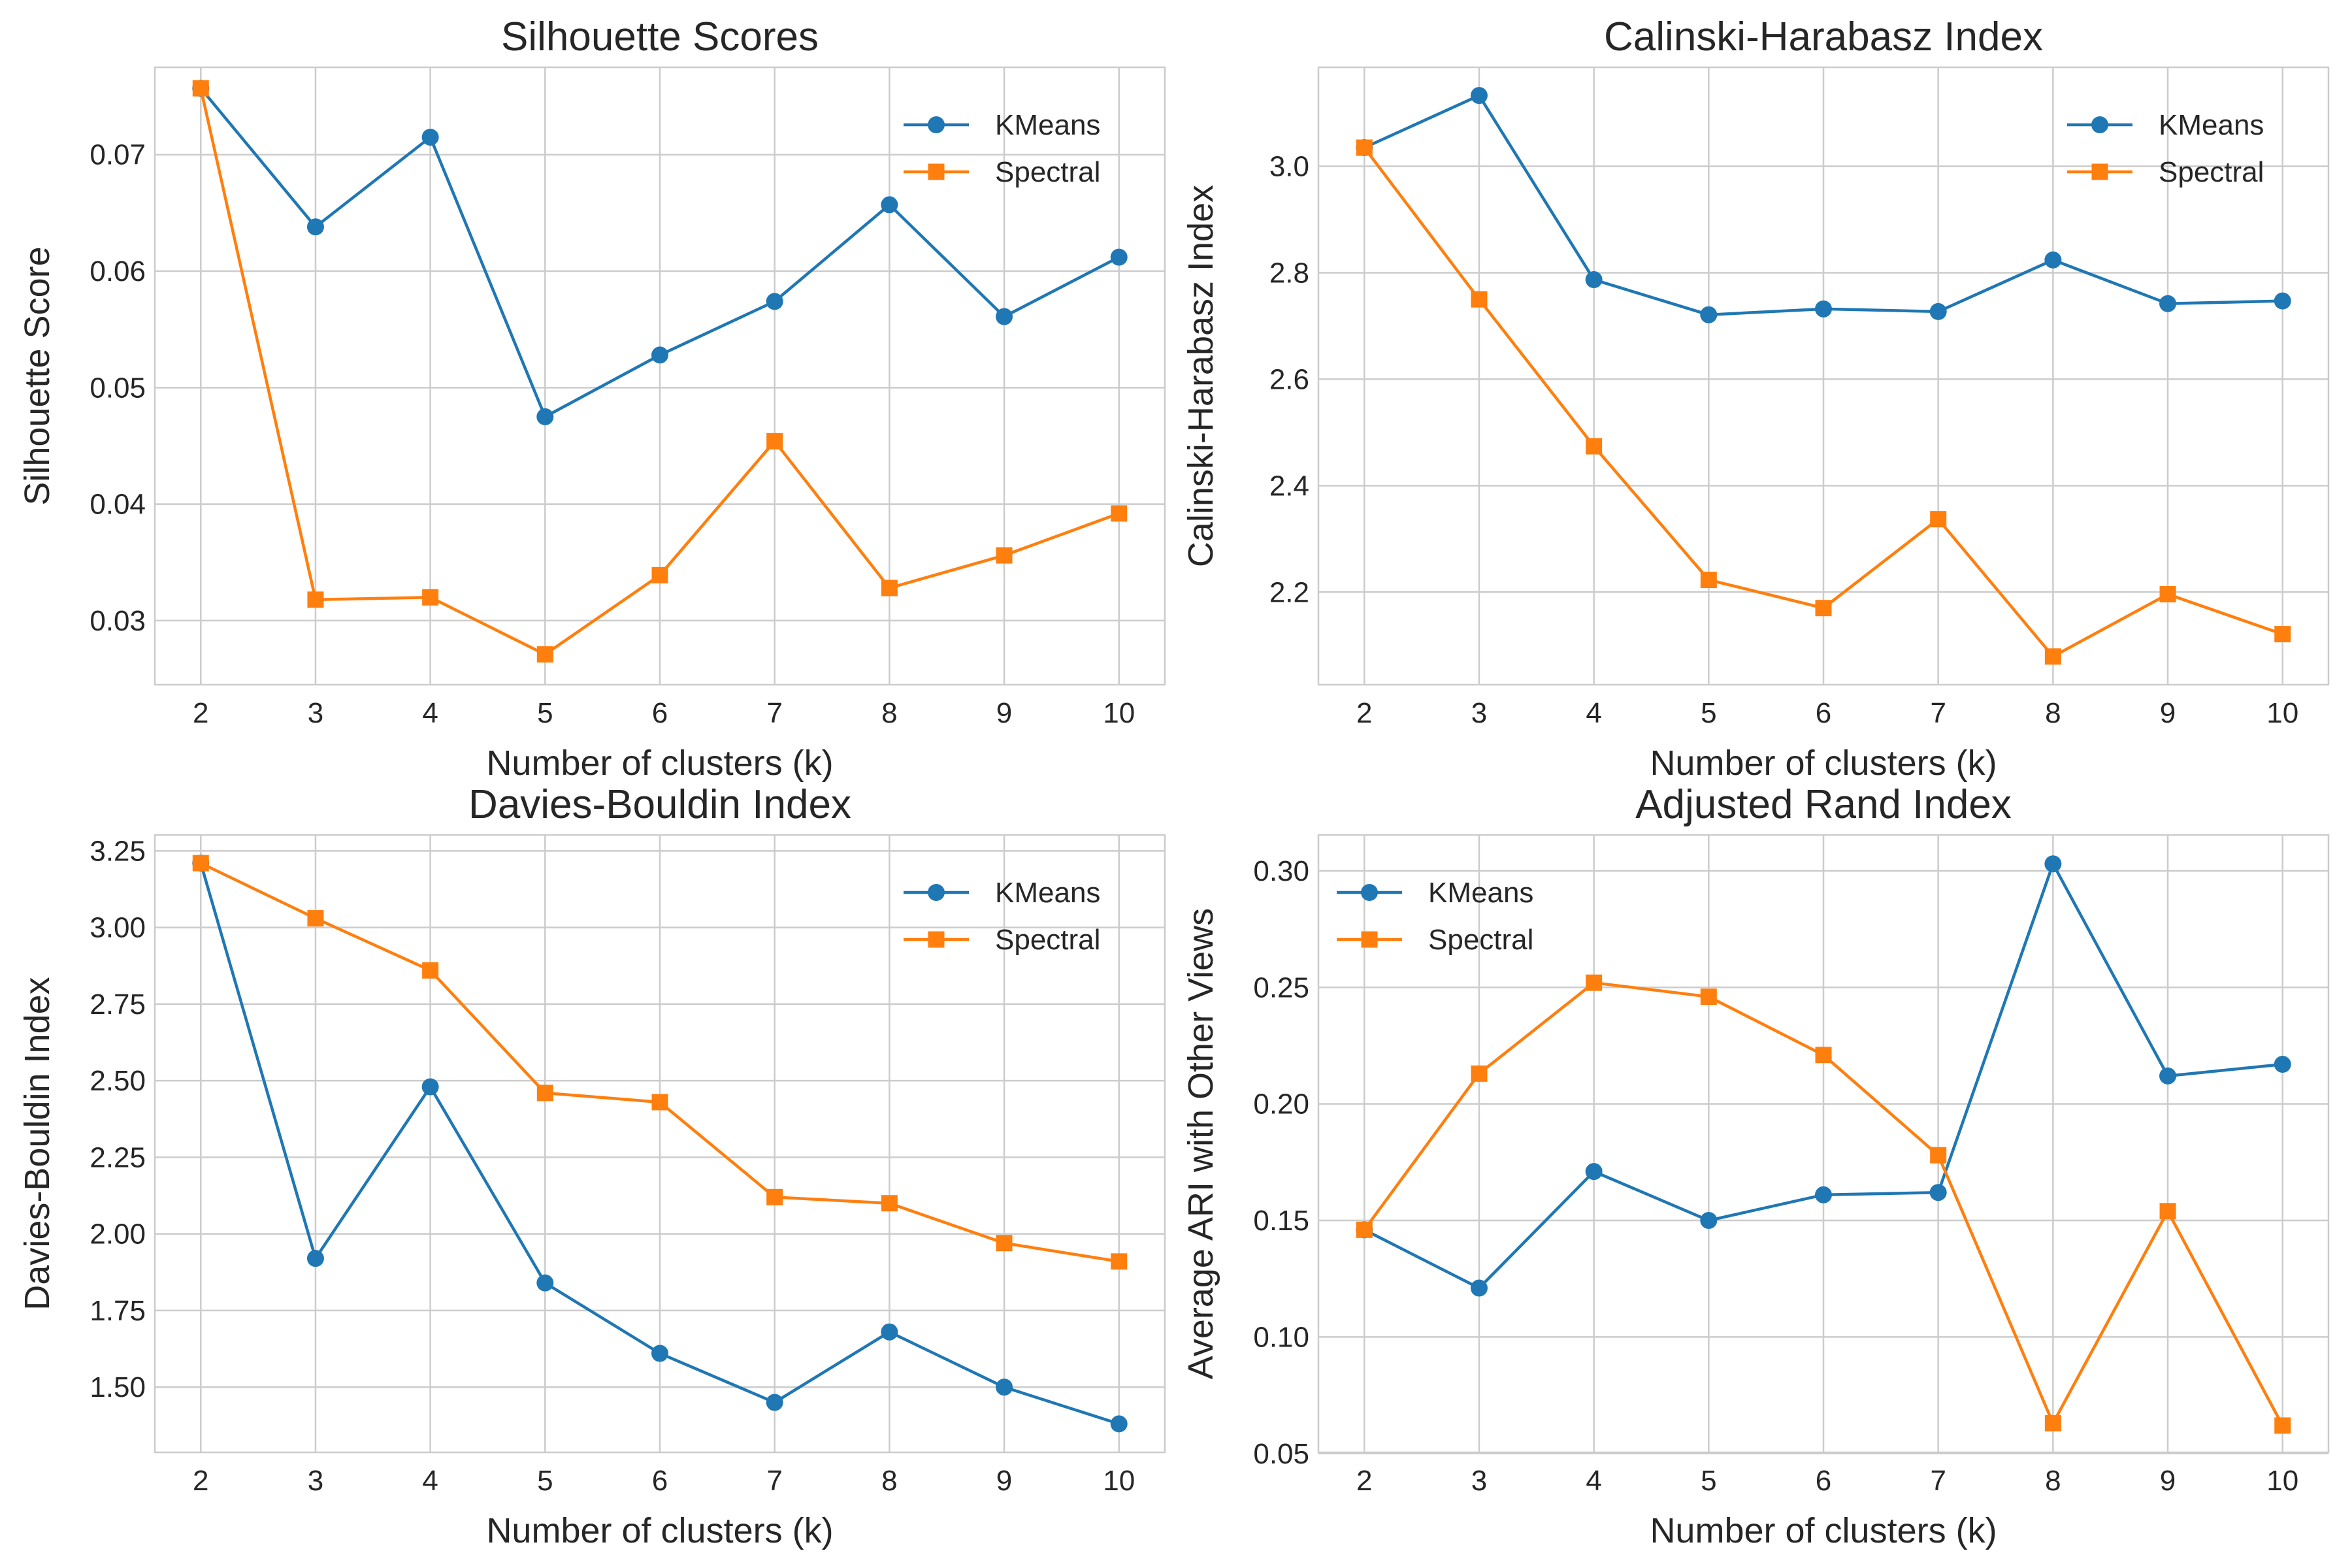 The width and height of the screenshot is (2352, 1568). Describe the element at coordinates (118, 928) in the screenshot. I see `y-tick-label: 3.00` at that location.